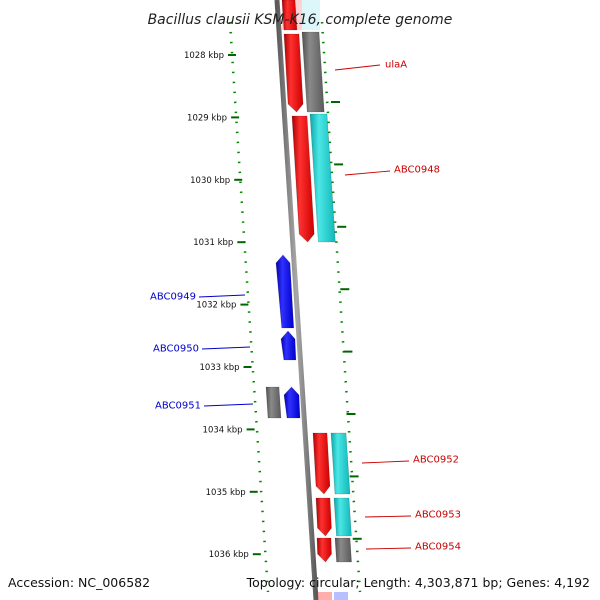 The height and width of the screenshot is (600, 600). I want to click on genome-backbone, so click(296, 300).